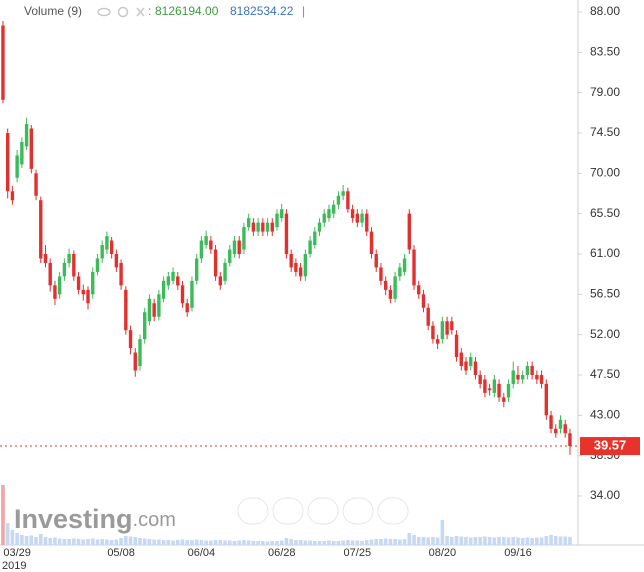 Image resolution: width=644 pixels, height=572 pixels. What do you see at coordinates (154, 520) in the screenshot?
I see `watermark-suffix: .com` at bounding box center [154, 520].